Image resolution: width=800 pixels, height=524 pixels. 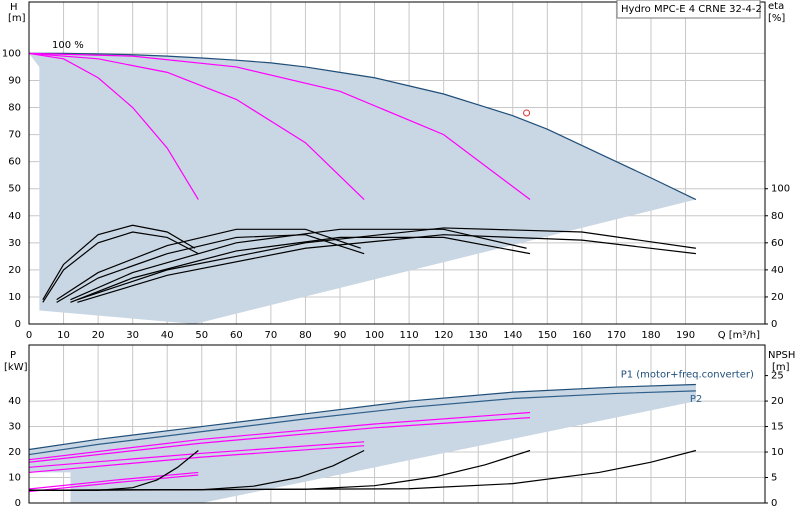 I want to click on y2-axis-label: NPSH, so click(x=781, y=355).